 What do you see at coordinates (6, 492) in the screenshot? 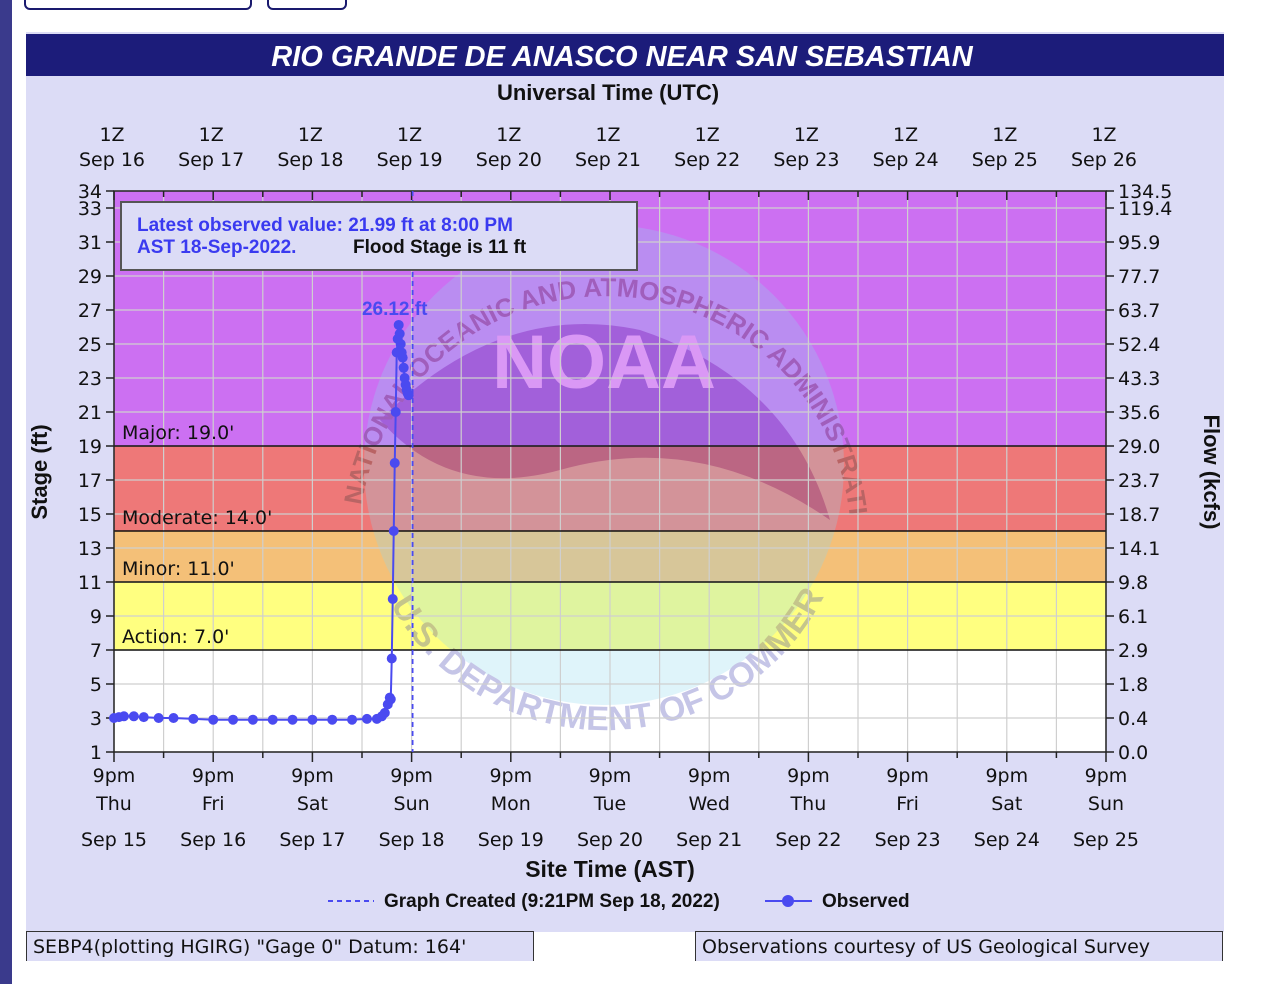
I see `page-left-bar` at bounding box center [6, 492].